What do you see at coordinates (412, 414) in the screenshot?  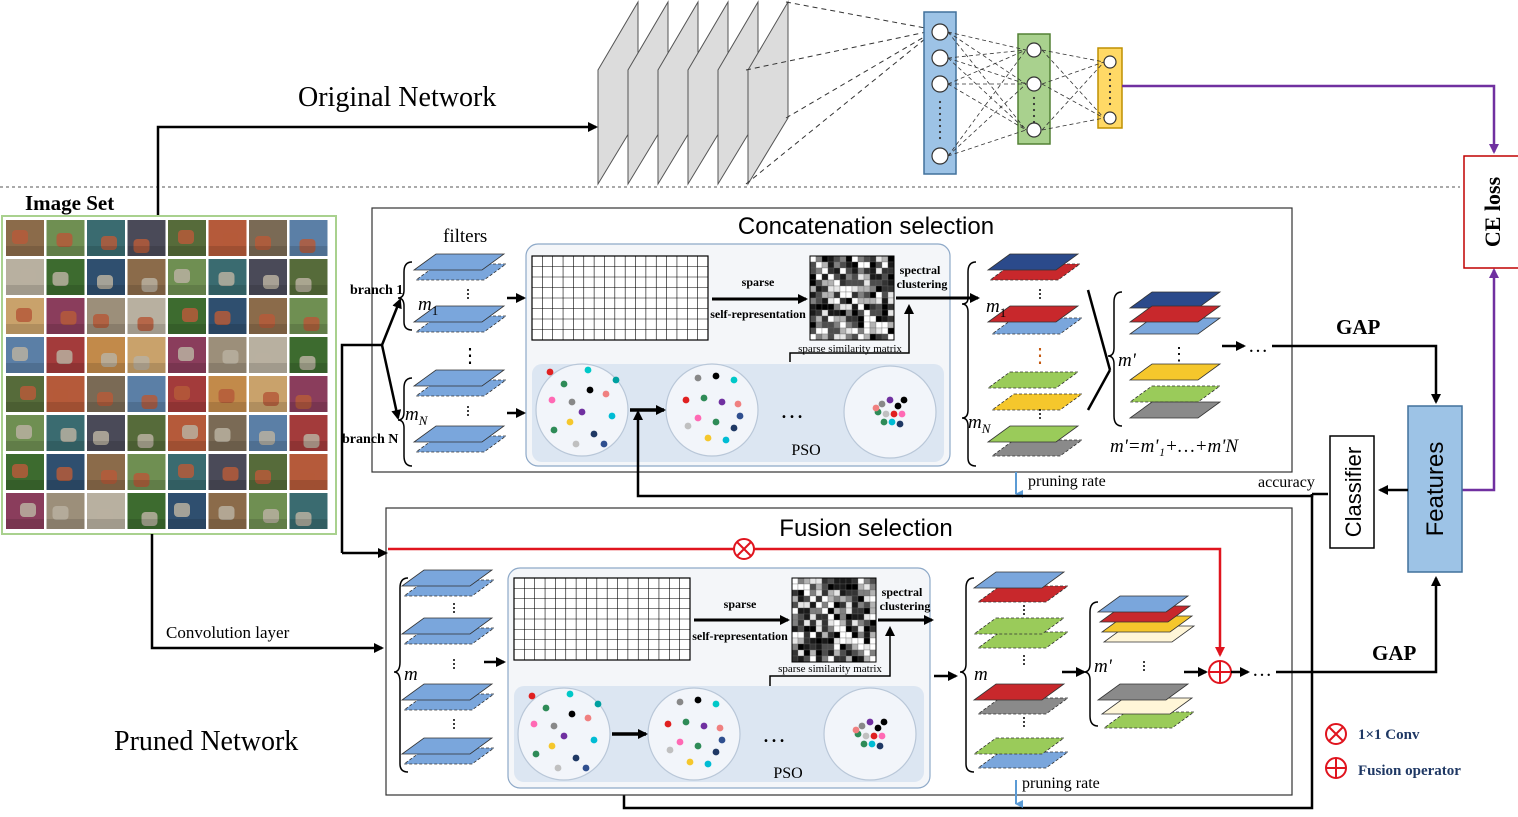 I see `concat-mN-base: m` at bounding box center [412, 414].